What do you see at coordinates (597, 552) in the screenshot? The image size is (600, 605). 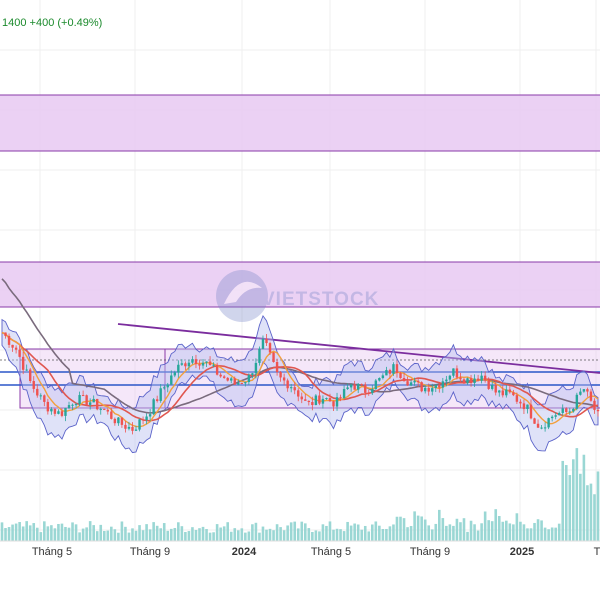 I see `x-tick-label: T` at bounding box center [597, 552].